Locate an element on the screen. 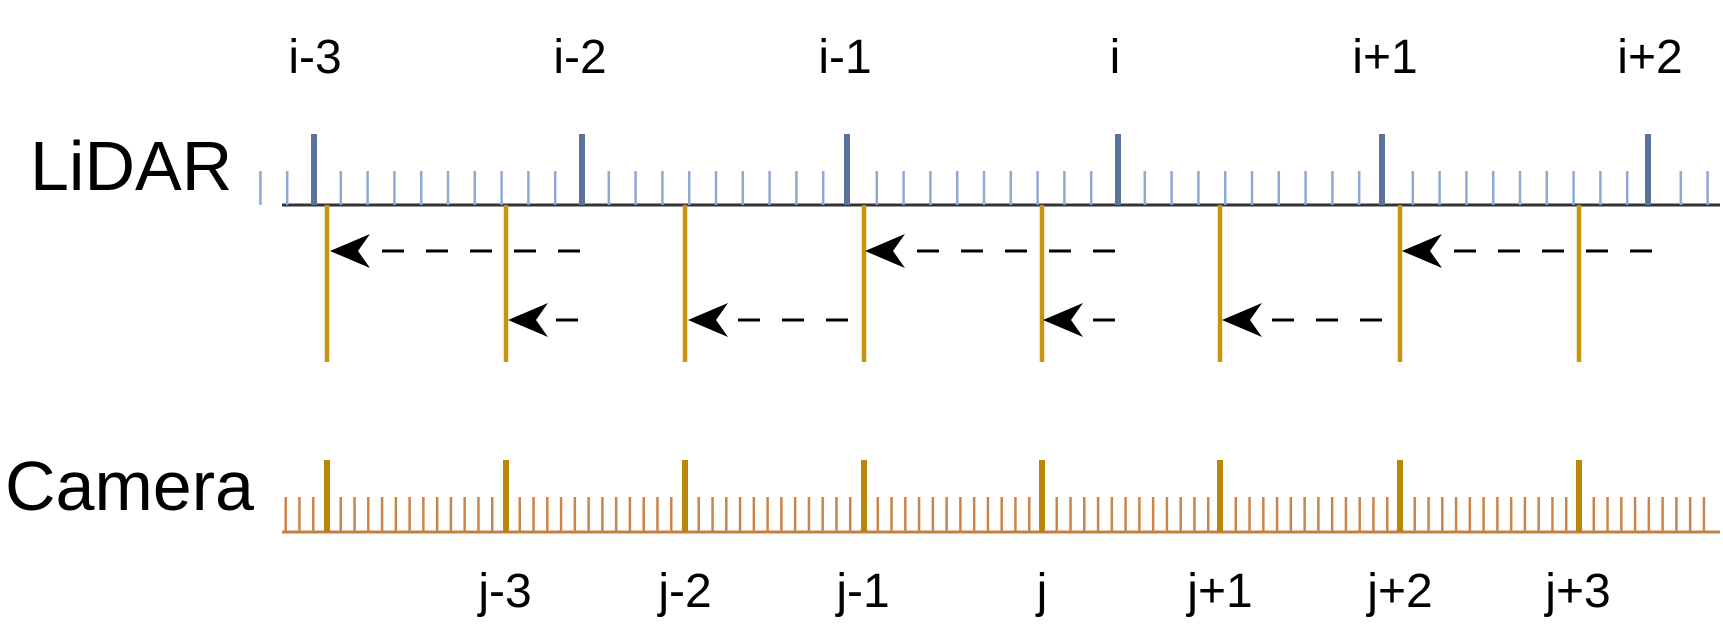  lidar-frame-label: i is located at coordinates (1115, 57).